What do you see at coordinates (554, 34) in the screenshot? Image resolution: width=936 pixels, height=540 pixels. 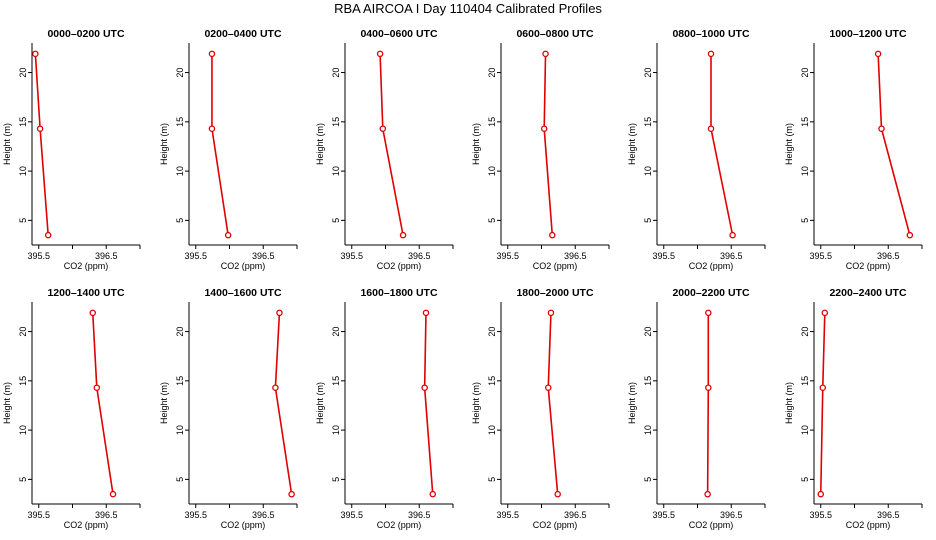 I see `panel-title: 0600–0800 UTC` at bounding box center [554, 34].